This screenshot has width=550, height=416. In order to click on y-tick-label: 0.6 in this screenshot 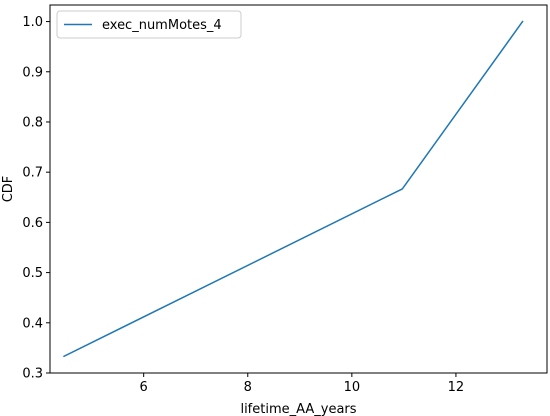, I will do `click(32, 223)`.